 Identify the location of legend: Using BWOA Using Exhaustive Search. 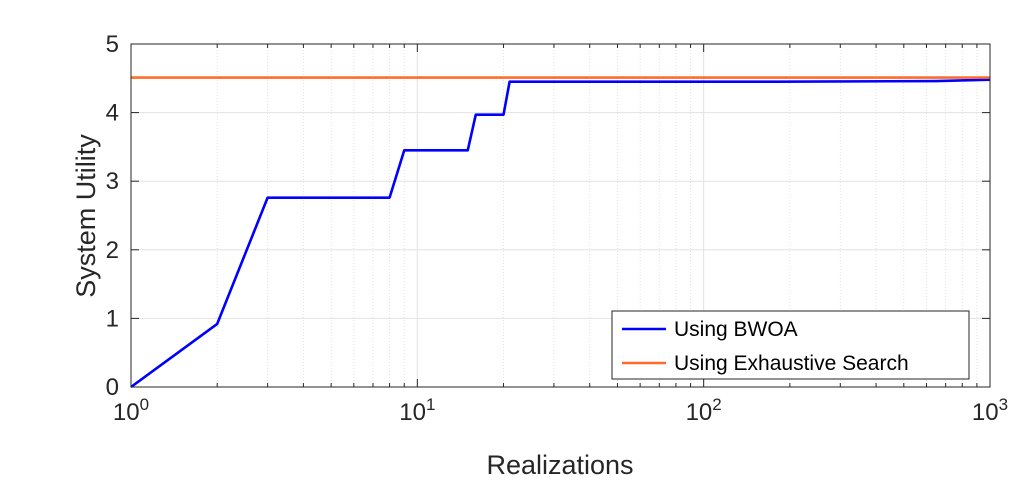
(790, 345).